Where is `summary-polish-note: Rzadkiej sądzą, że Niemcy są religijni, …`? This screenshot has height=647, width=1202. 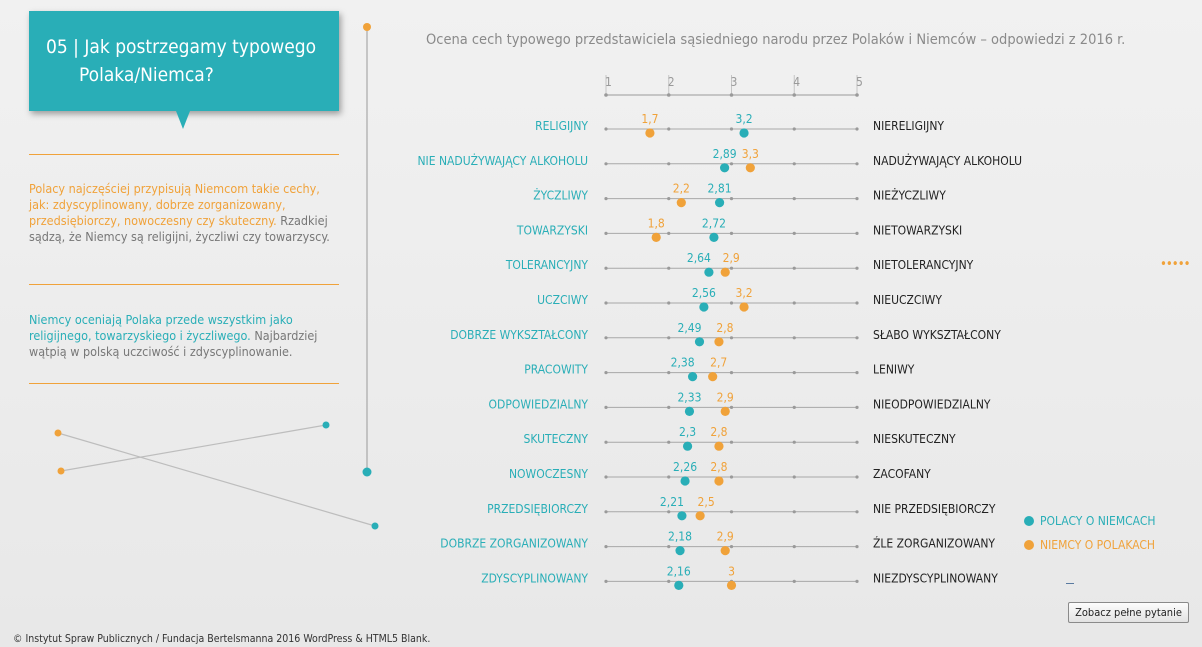 summary-polish-note: Rzadkiej sądzą, że Niemcy są religijni, … is located at coordinates (179, 228).